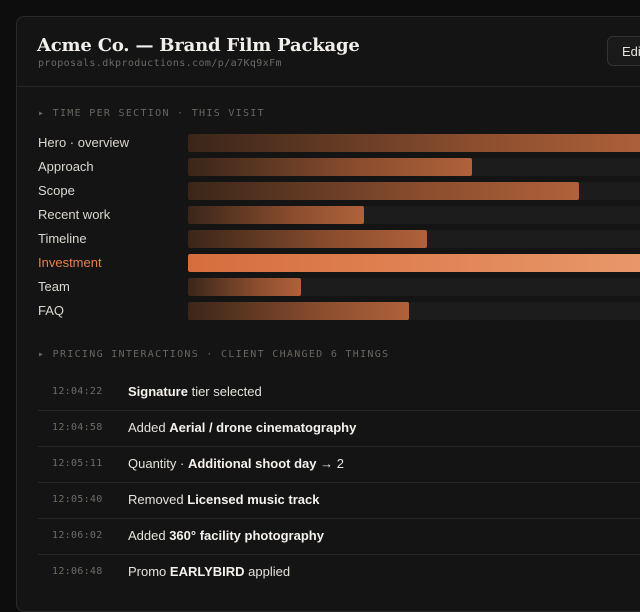  I want to click on event-description: Added Aerial / drone cinematography, so click(242, 427).